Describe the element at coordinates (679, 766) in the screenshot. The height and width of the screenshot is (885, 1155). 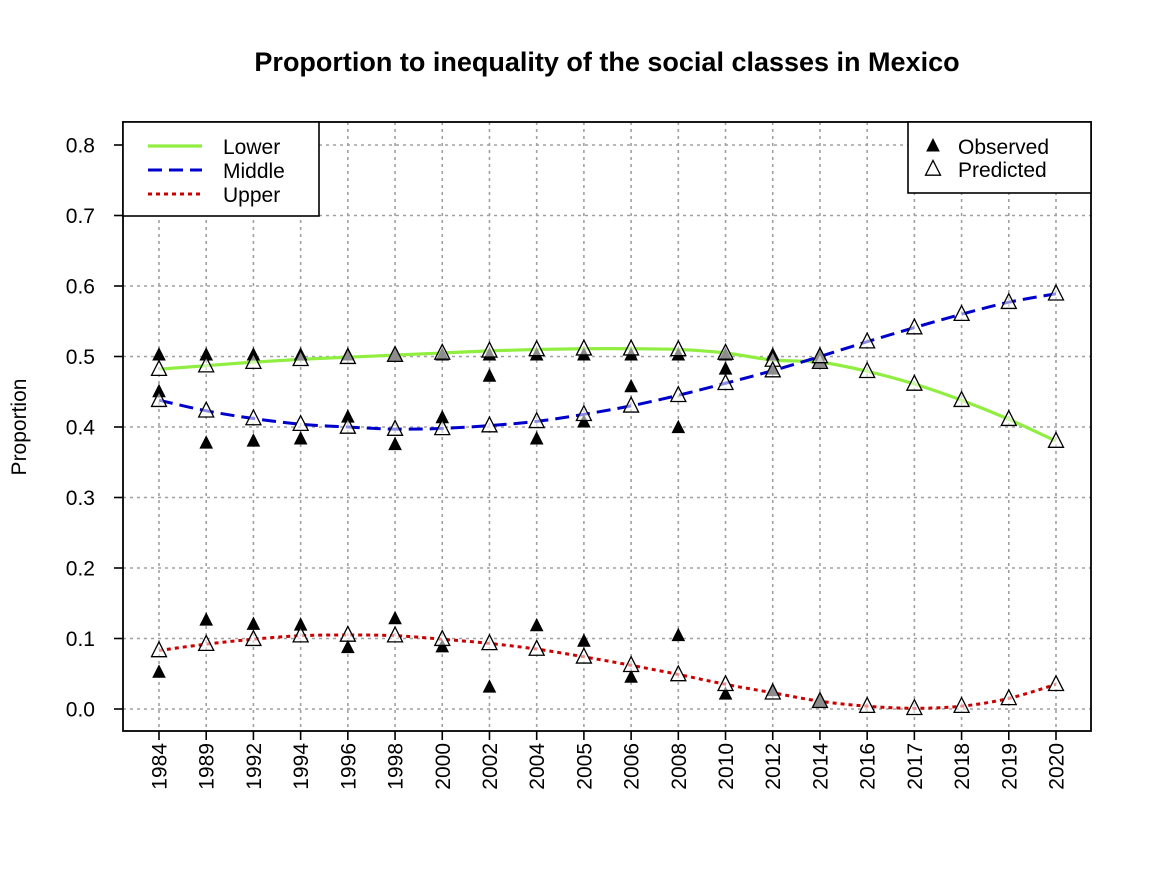
I see `x-tick-label: 2008` at that location.